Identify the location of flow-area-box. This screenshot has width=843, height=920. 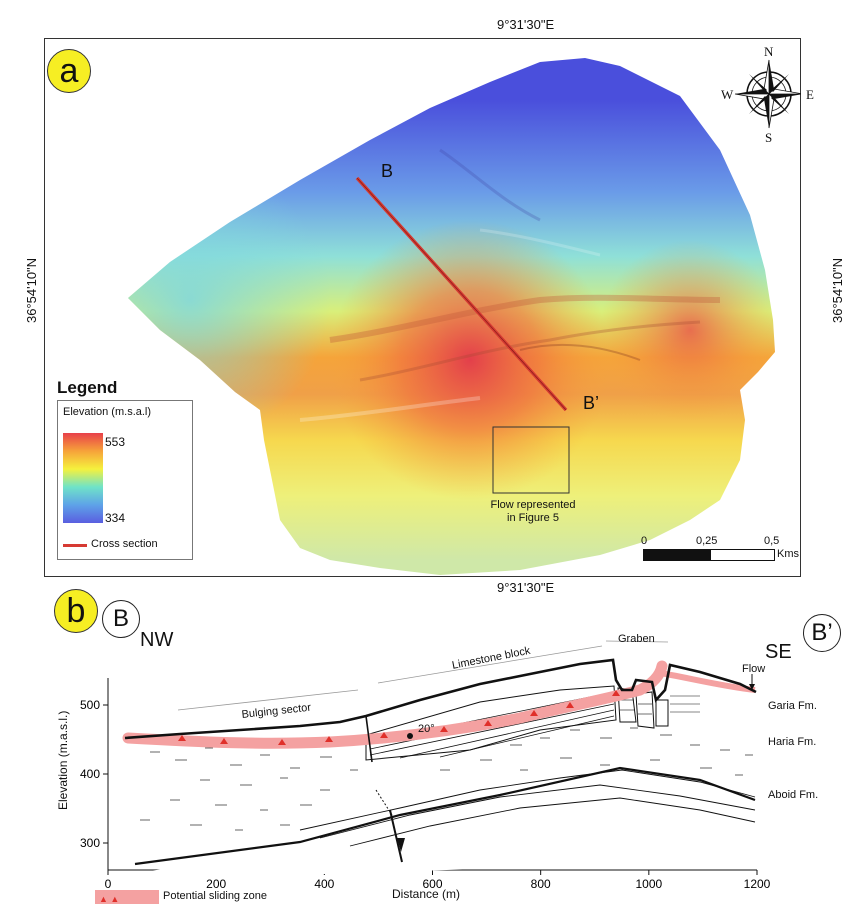
(531, 460).